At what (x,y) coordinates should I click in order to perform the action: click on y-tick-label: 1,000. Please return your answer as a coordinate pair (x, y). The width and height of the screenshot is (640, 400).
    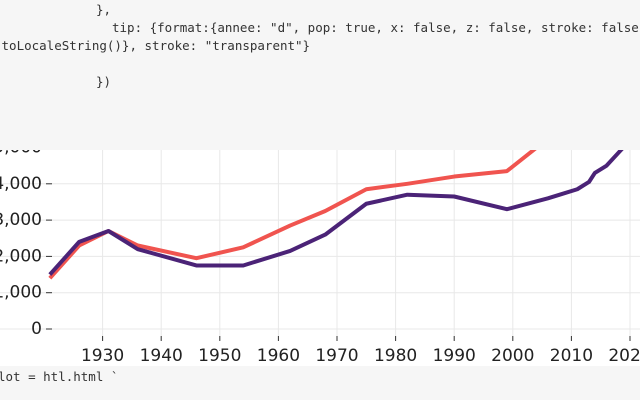
    Looking at the image, I should click on (21, 293).